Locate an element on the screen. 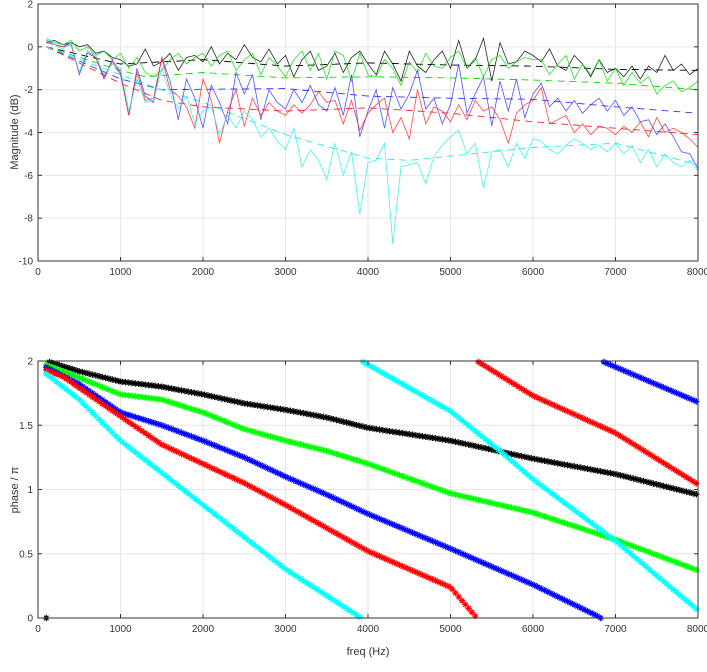  y-tick-label: -6 is located at coordinates (28, 176).